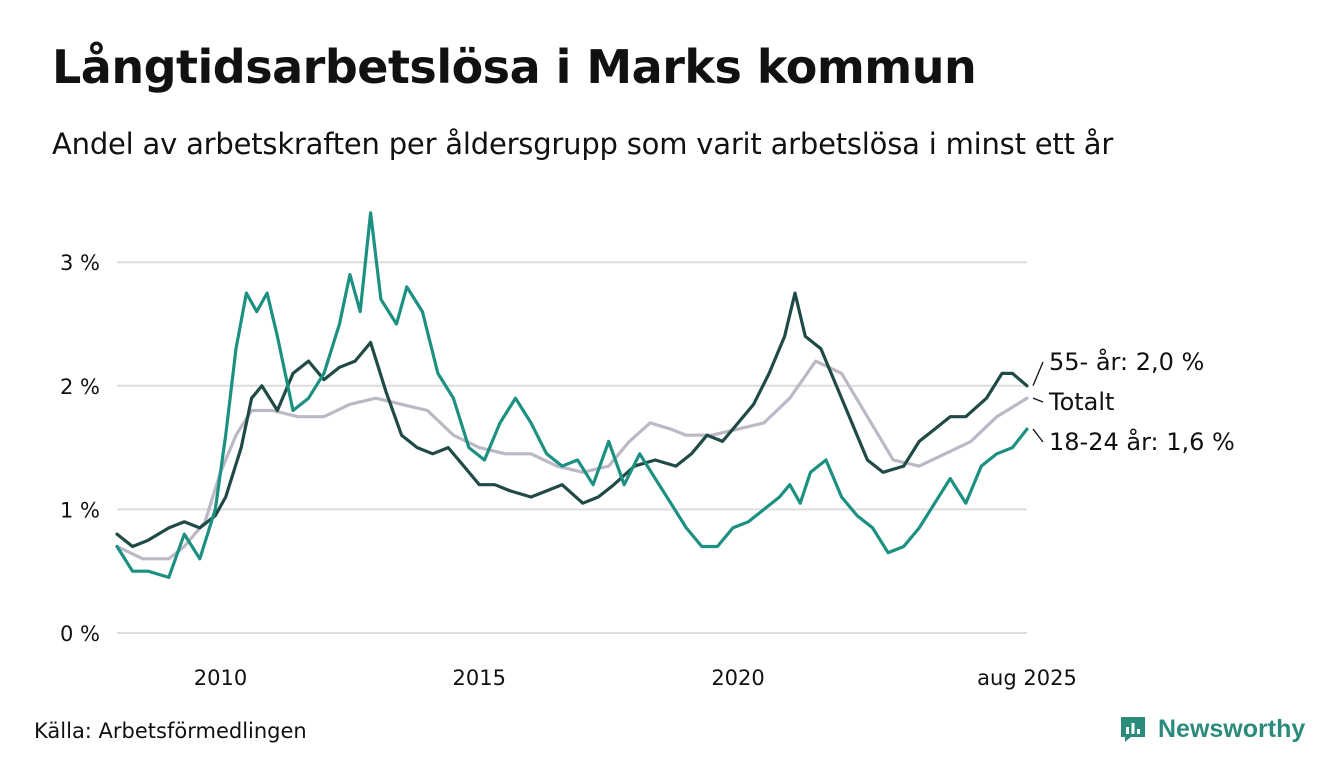 The image size is (1340, 780). I want to click on newsworthy-logo-icon, so click(1133, 729).